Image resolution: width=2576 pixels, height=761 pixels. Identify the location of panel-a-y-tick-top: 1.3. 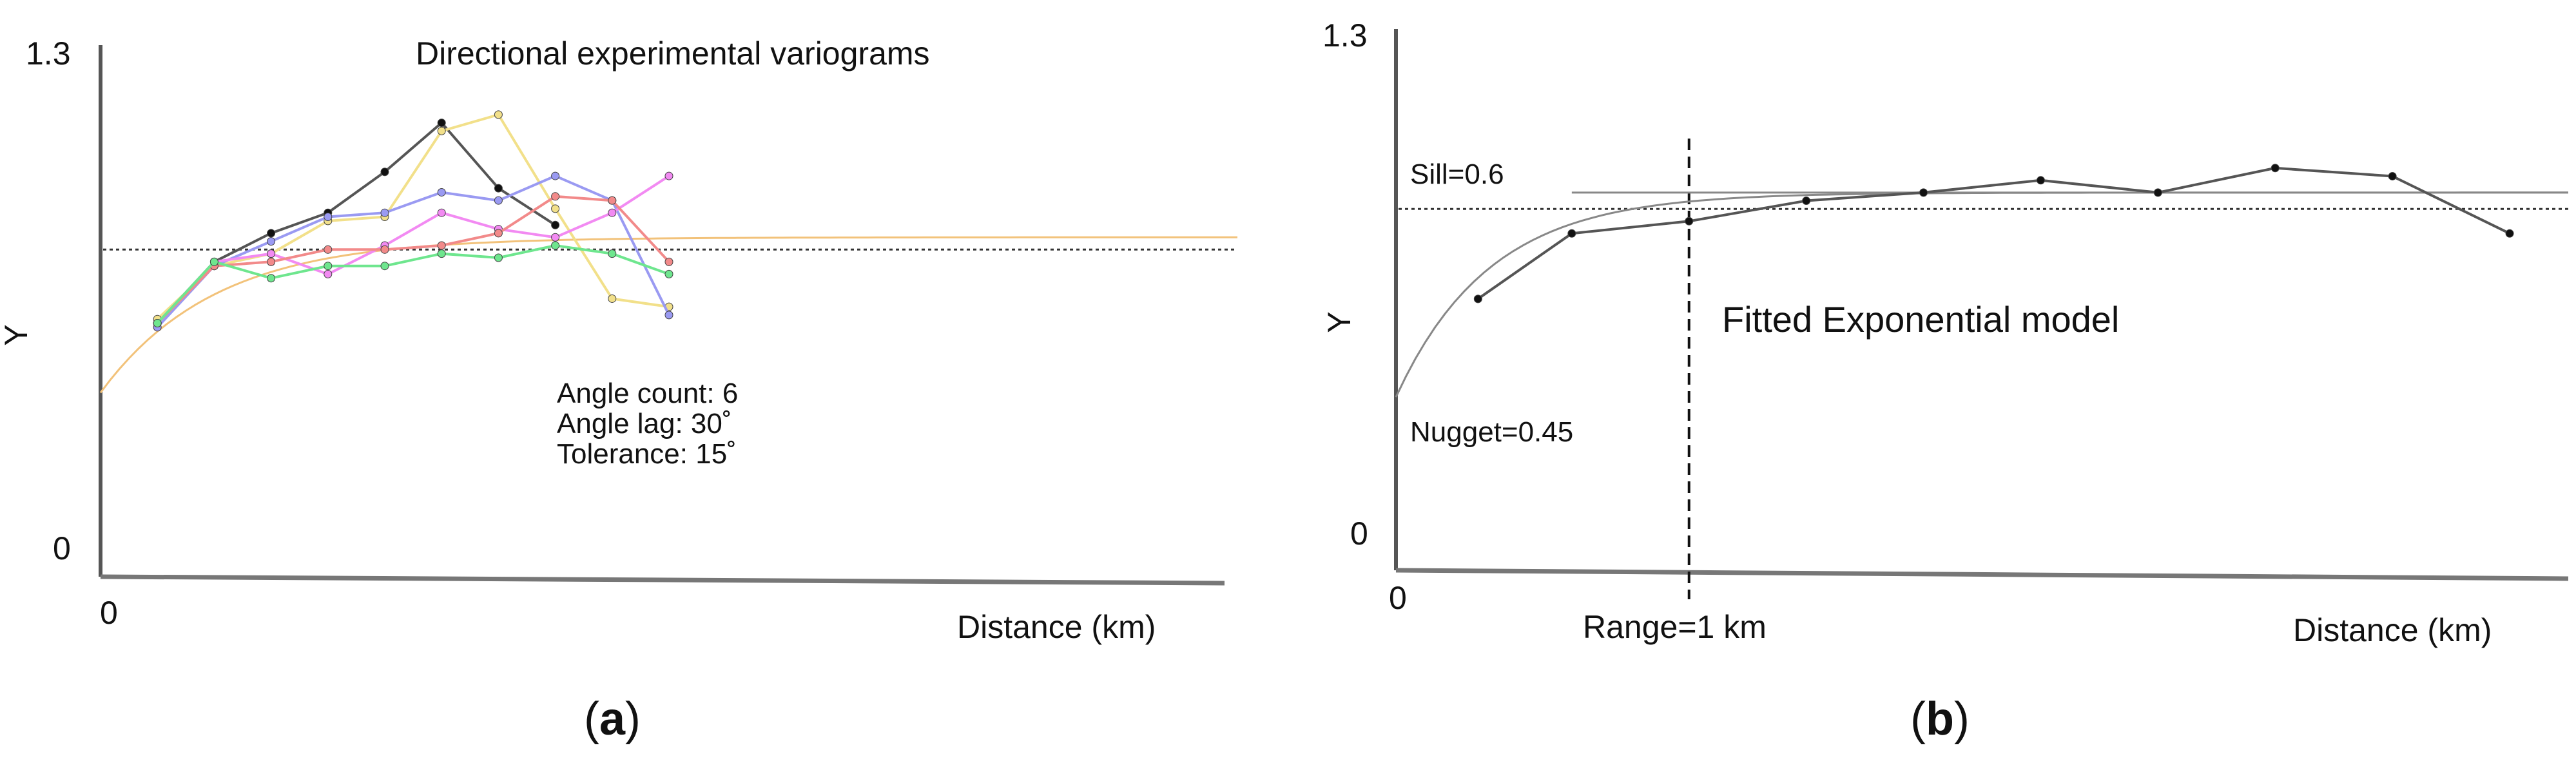
(48, 53).